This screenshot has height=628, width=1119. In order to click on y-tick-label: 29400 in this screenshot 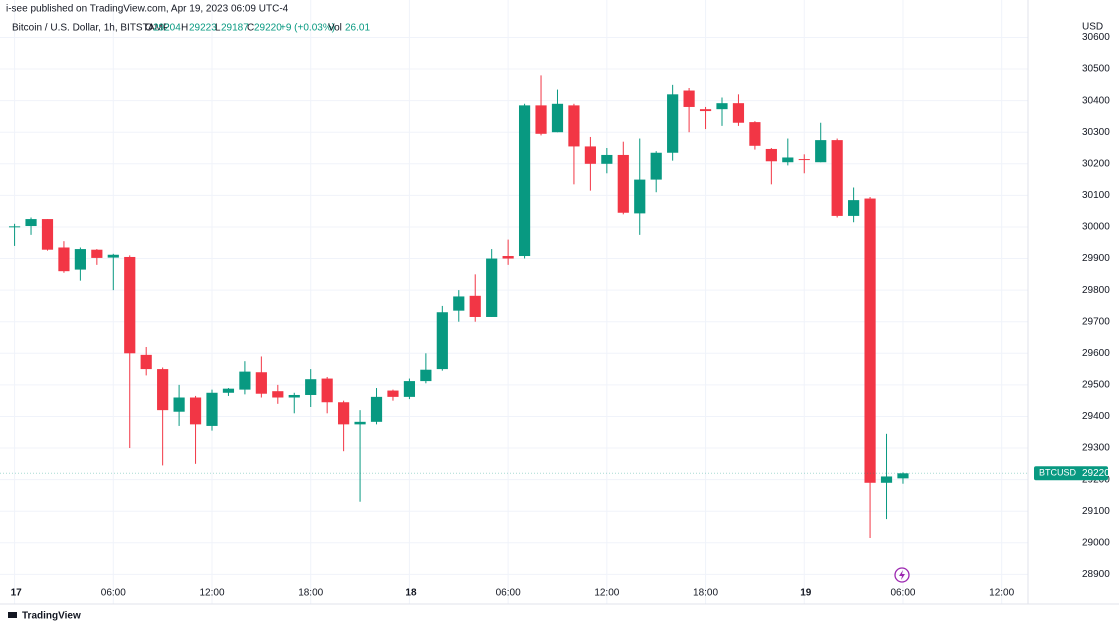, I will do `click(1096, 416)`.